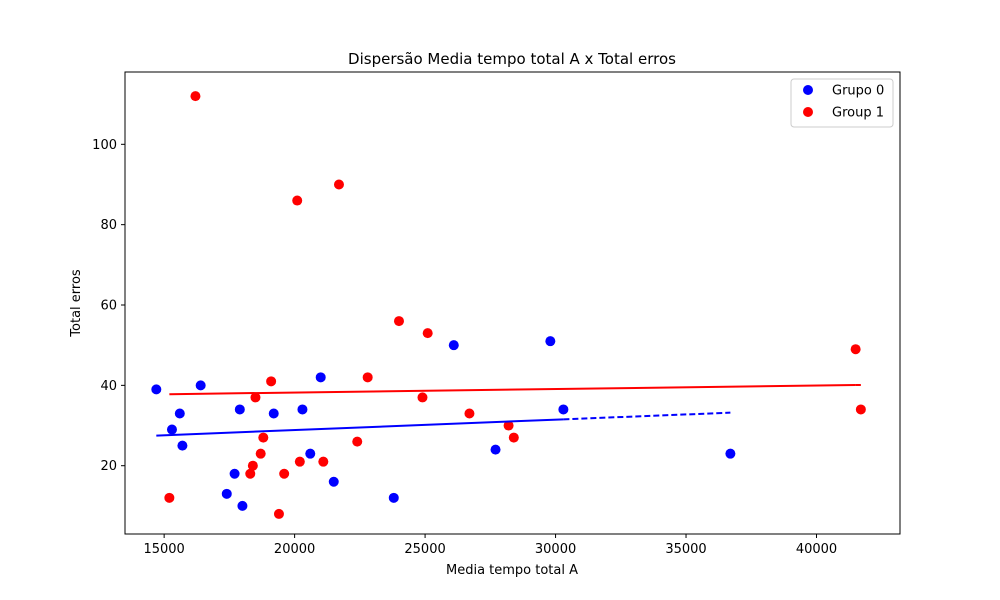 The width and height of the screenshot is (1000, 600). I want to click on y-axis-label: Total erros, so click(76, 303).